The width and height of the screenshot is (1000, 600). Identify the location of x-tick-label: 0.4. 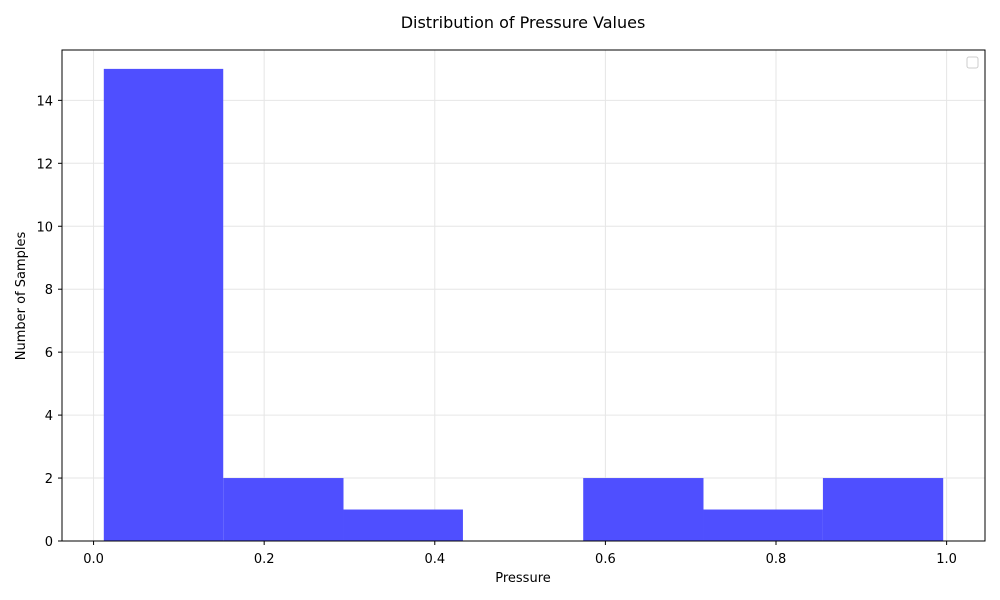
(434, 559).